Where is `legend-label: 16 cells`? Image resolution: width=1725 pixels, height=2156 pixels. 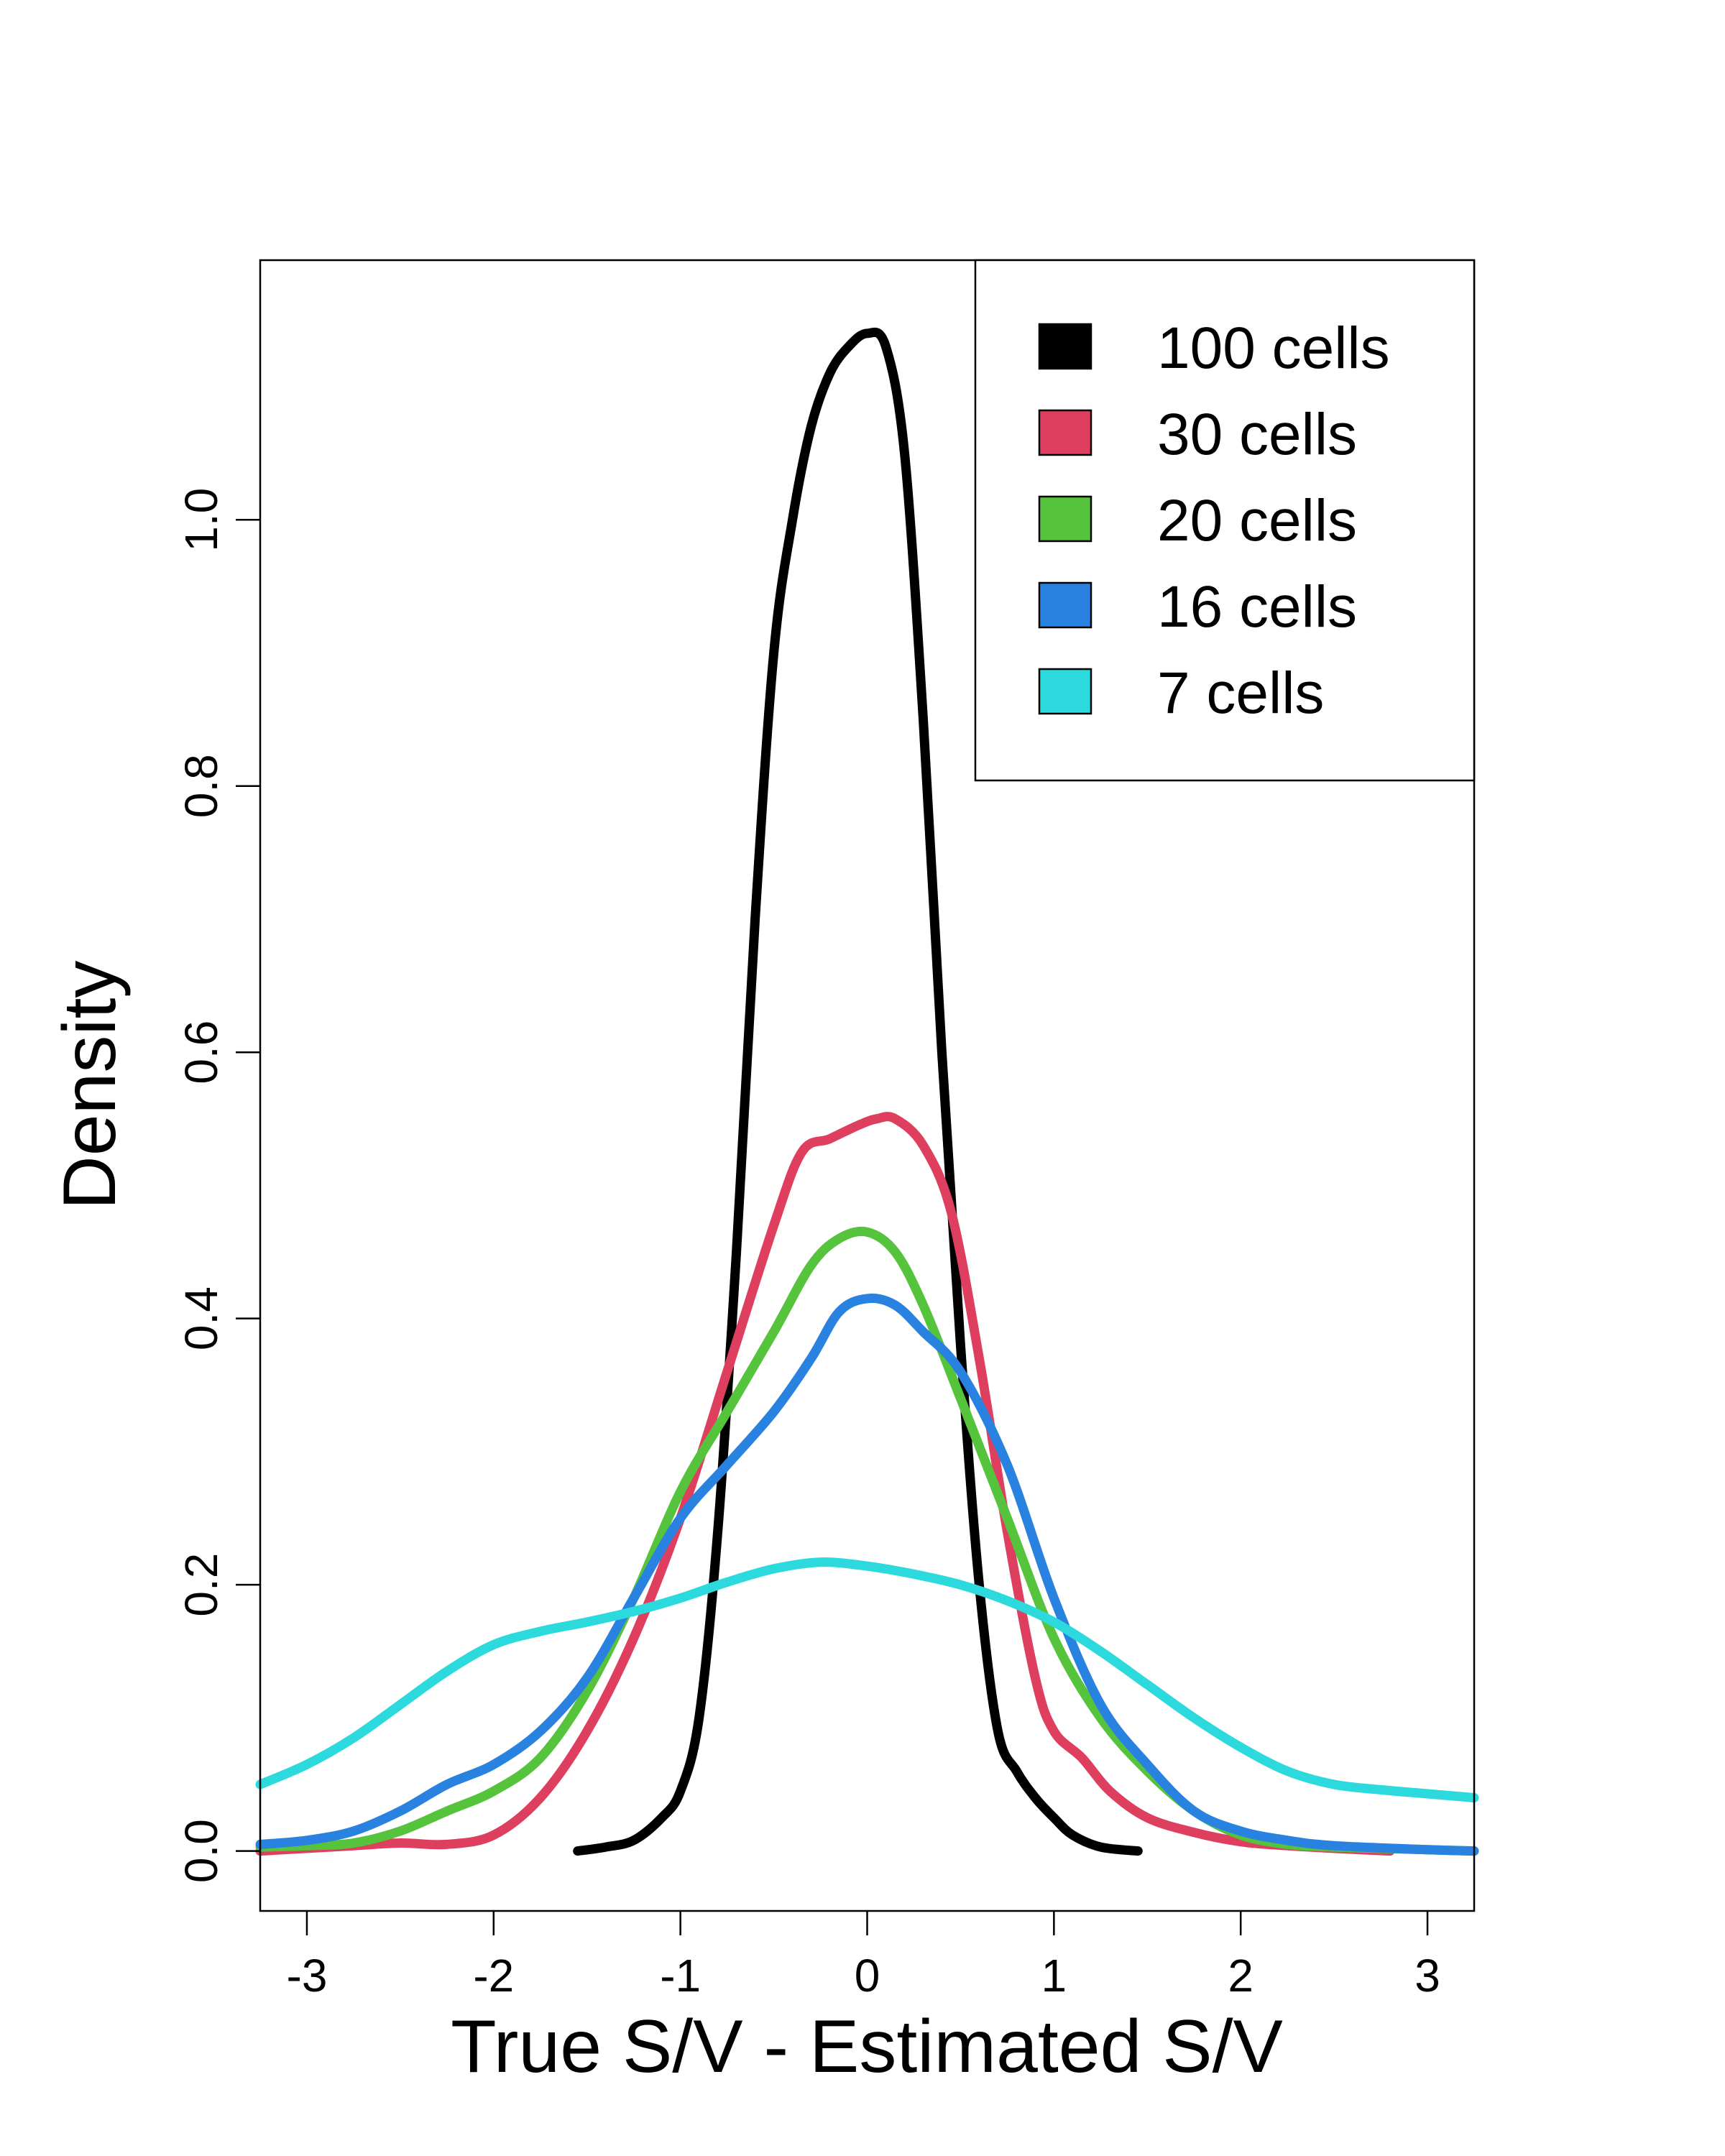
legend-label: 16 cells is located at coordinates (1257, 607).